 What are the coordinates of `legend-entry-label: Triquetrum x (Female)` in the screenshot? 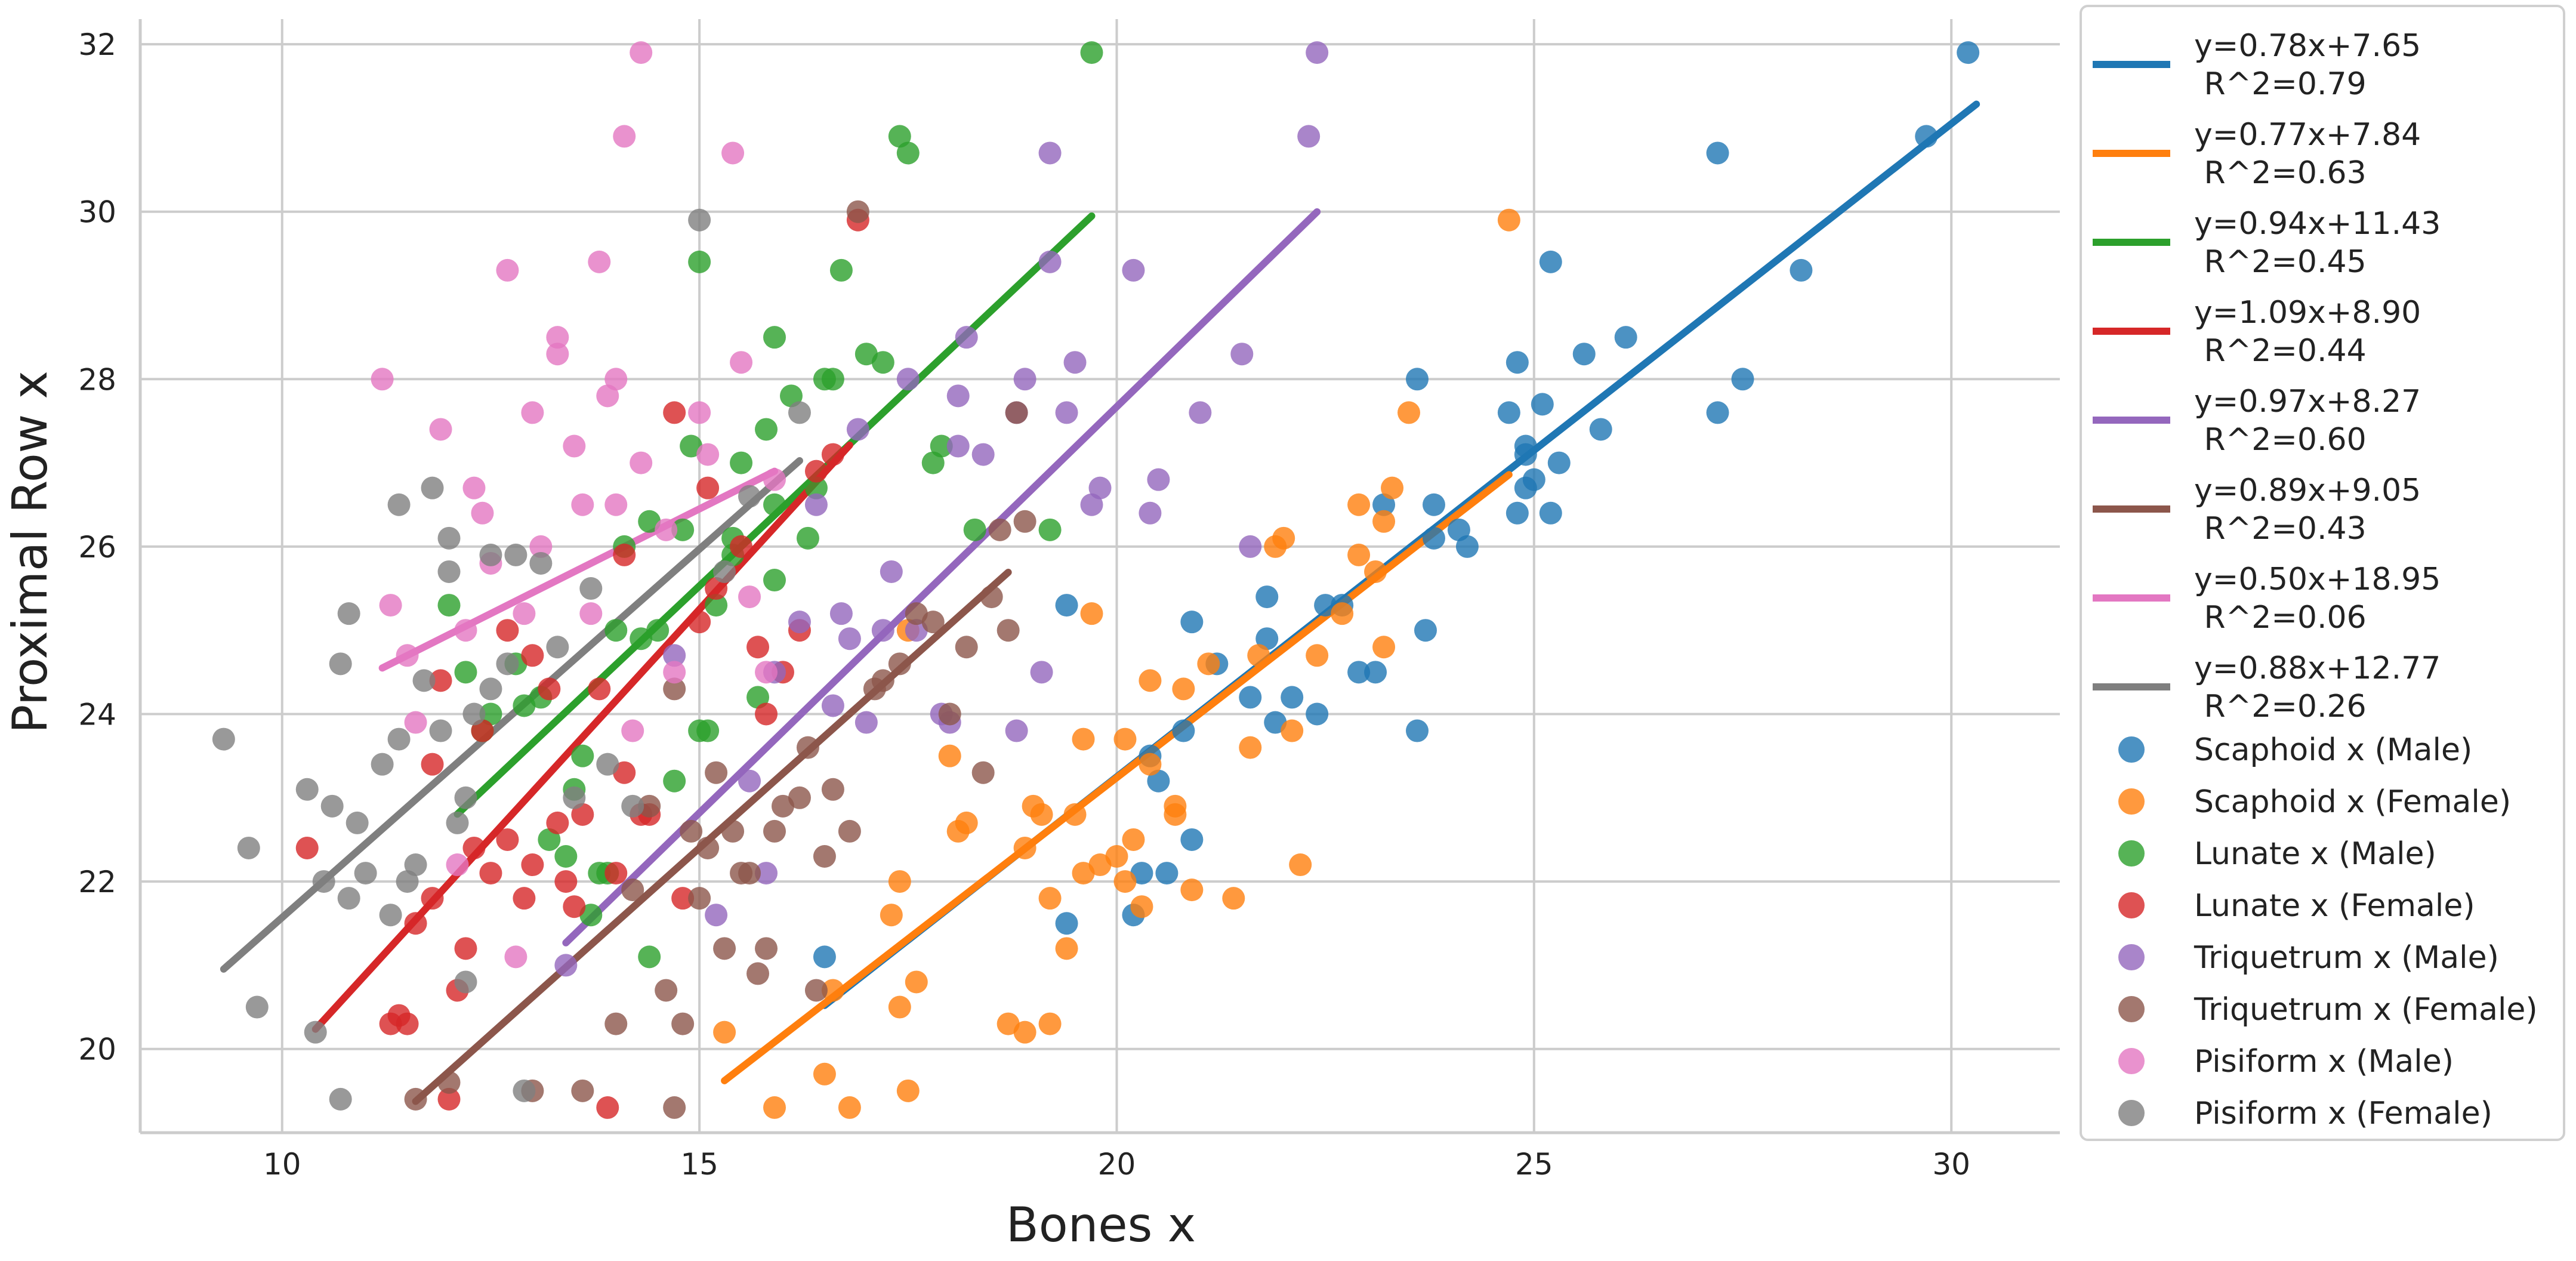 It's located at (2366, 1010).